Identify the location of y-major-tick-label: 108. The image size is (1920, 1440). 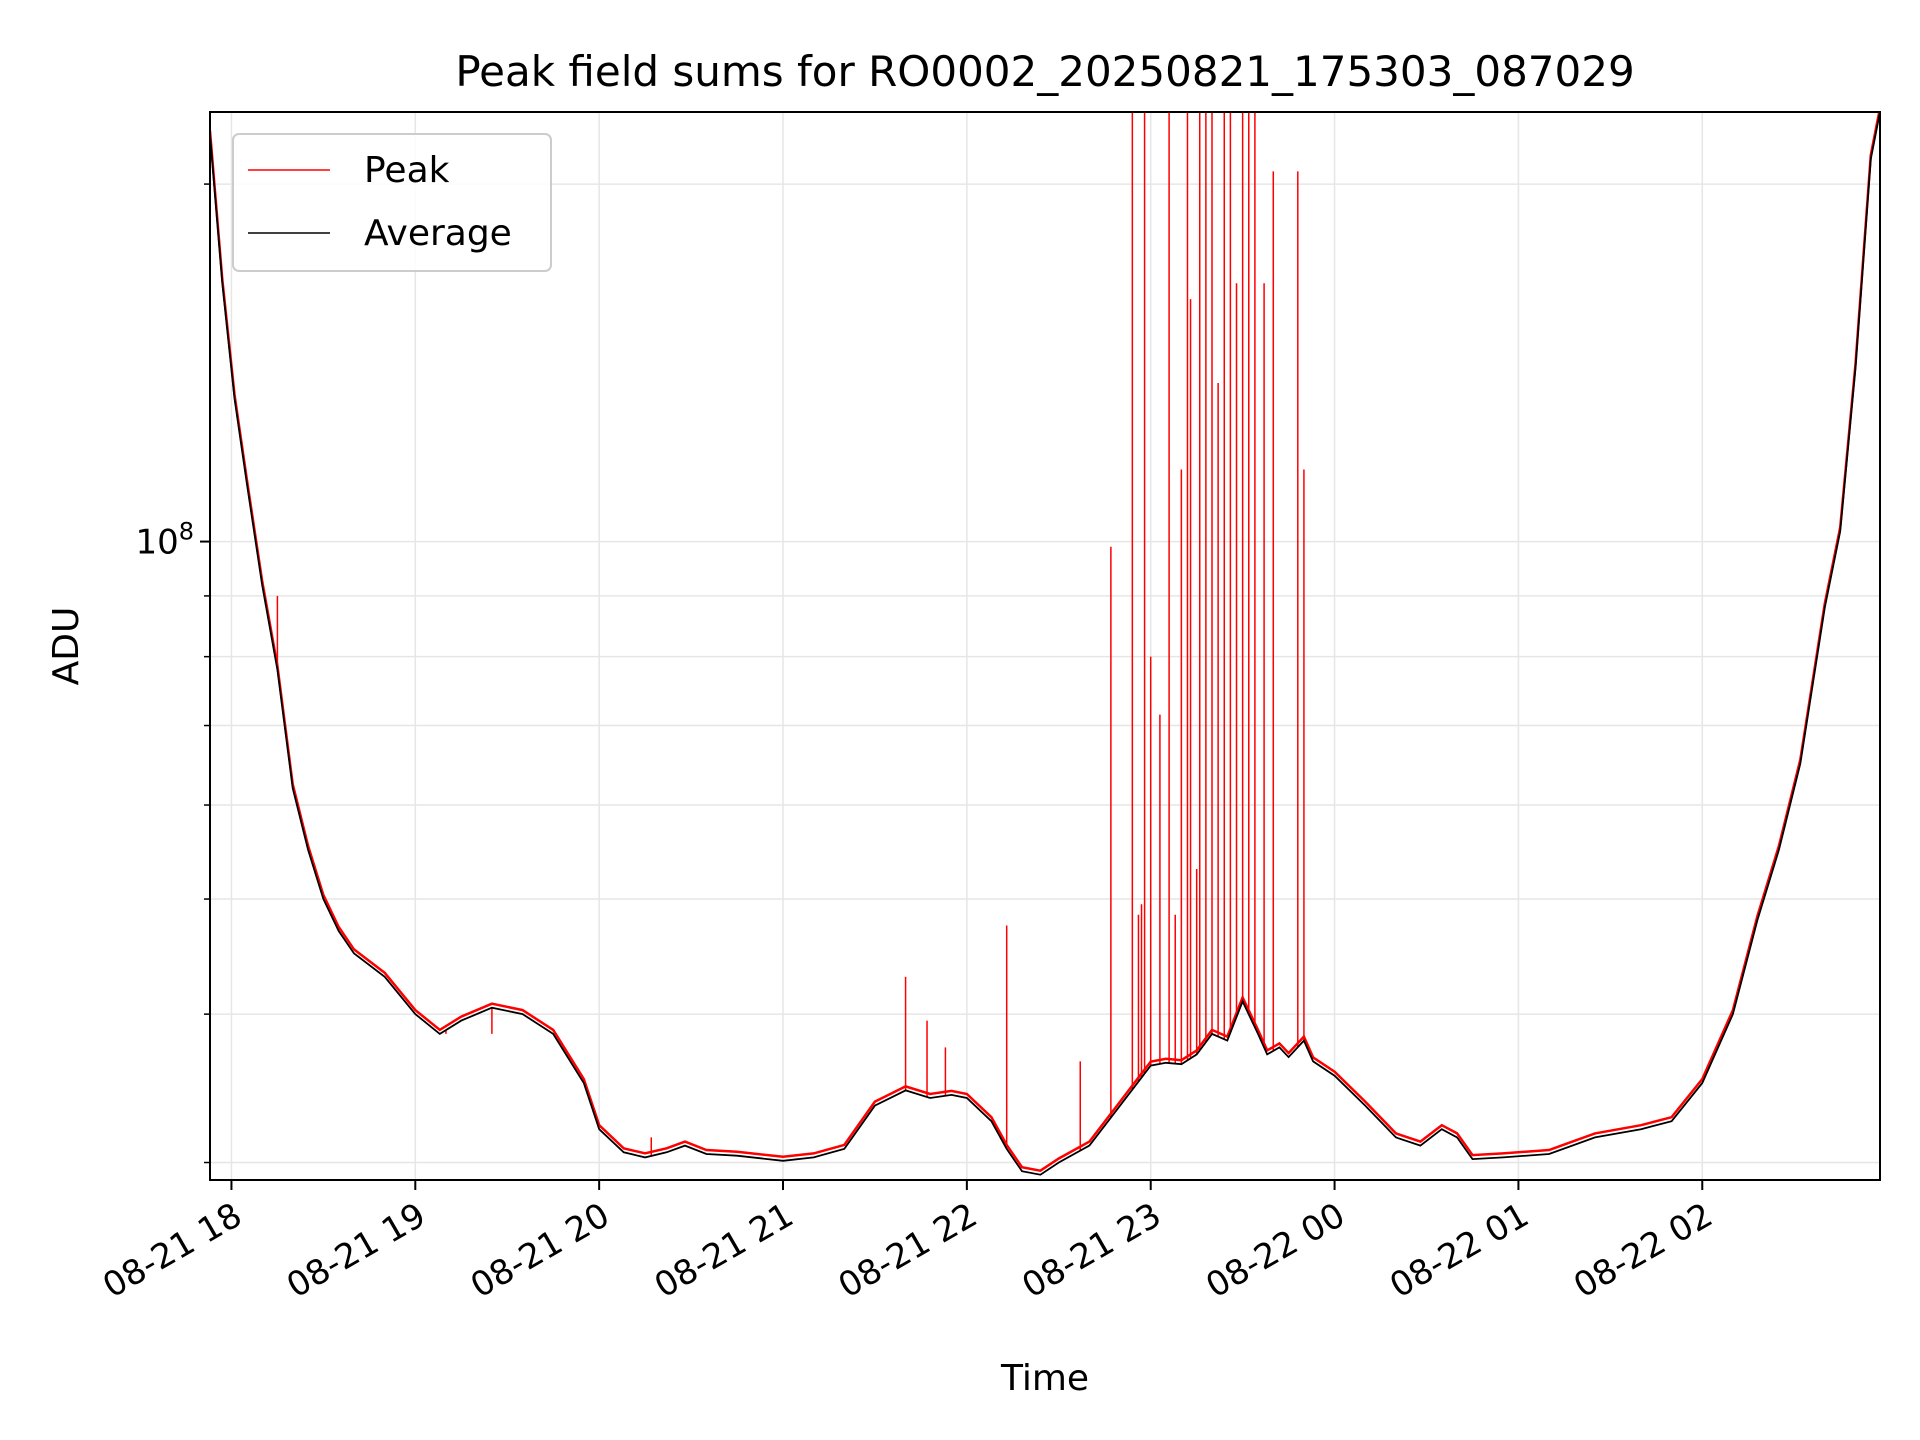
(164, 540).